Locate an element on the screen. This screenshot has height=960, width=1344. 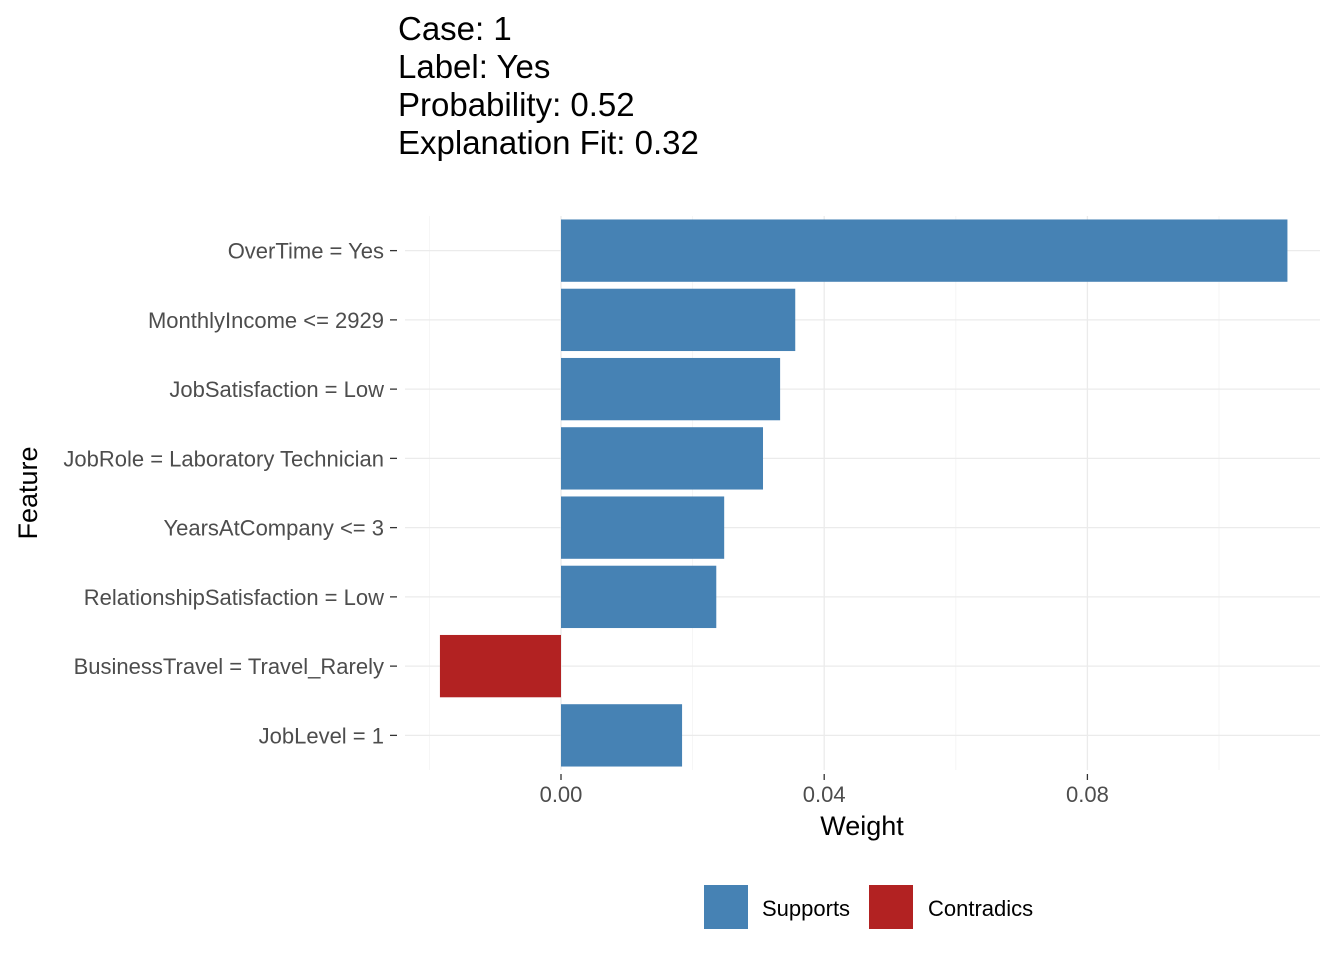
legend: Supports Contradics is located at coordinates (868, 907).